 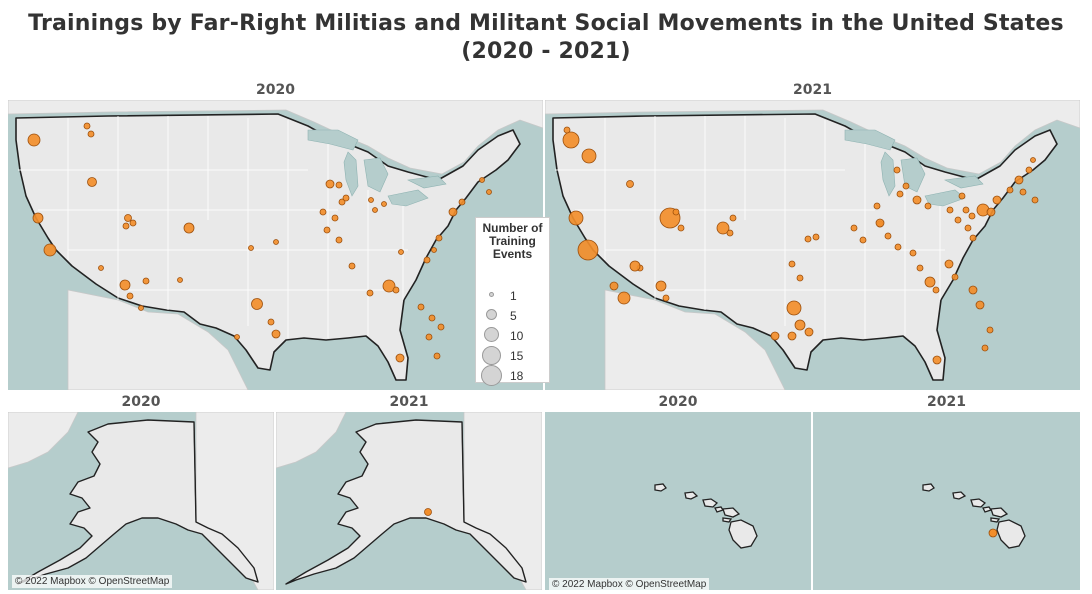 I want to click on panel-header-conus-2021: 2021, so click(x=812, y=90).